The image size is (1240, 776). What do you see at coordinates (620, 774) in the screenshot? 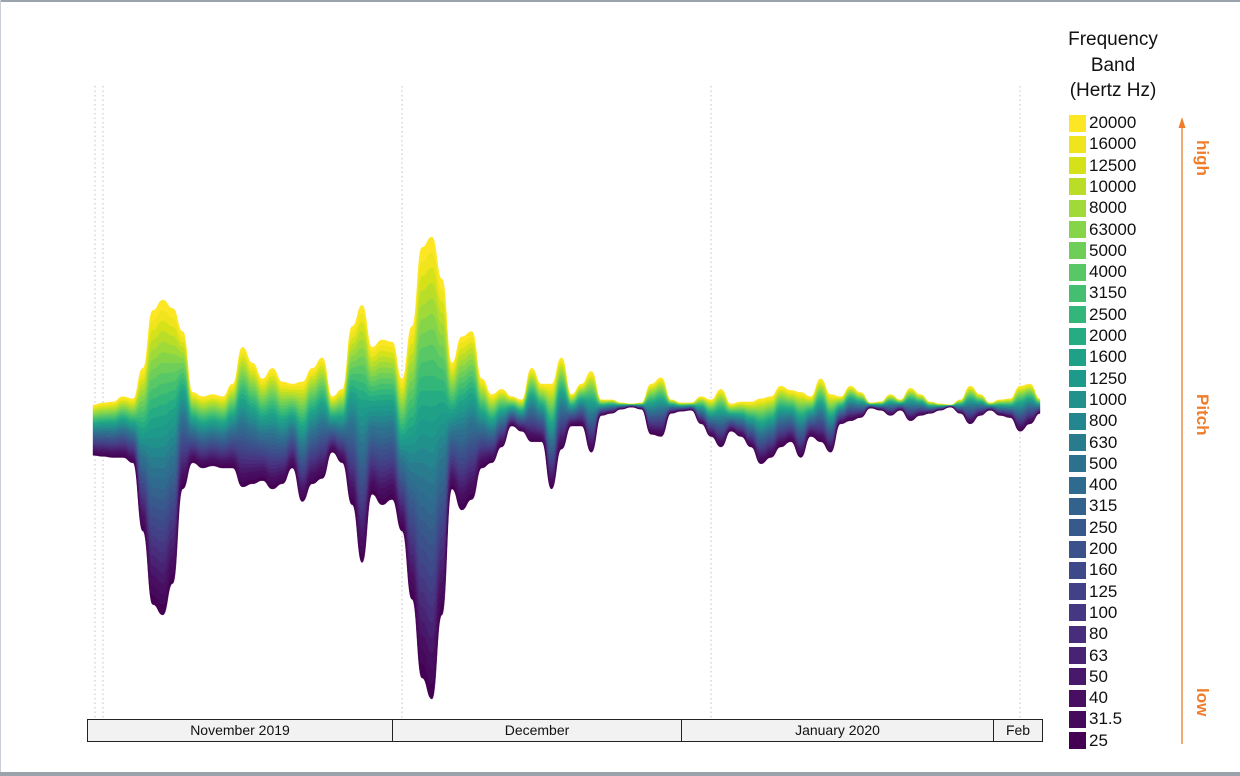
I see `window-bottom-edge` at bounding box center [620, 774].